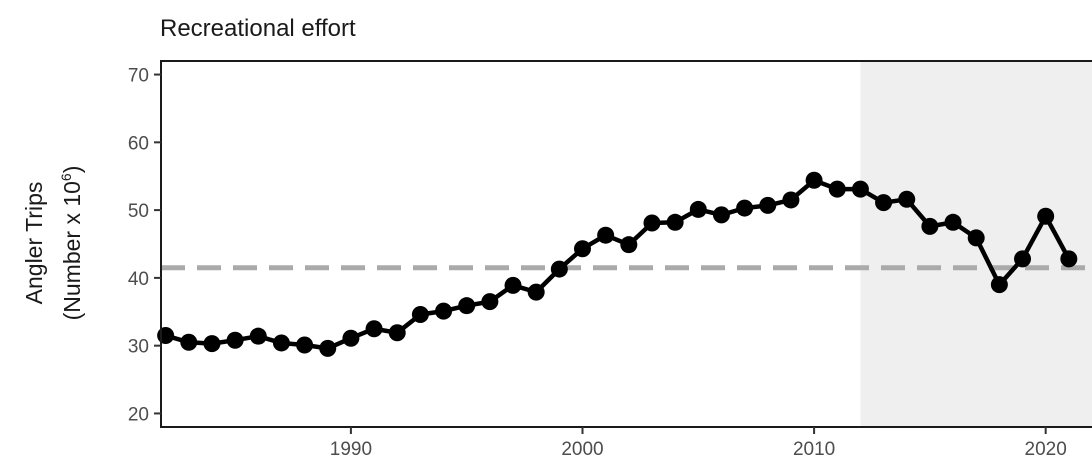 Image resolution: width=1092 pixels, height=472 pixels. What do you see at coordinates (138, 347) in the screenshot?
I see `y-tick-label: 30` at bounding box center [138, 347].